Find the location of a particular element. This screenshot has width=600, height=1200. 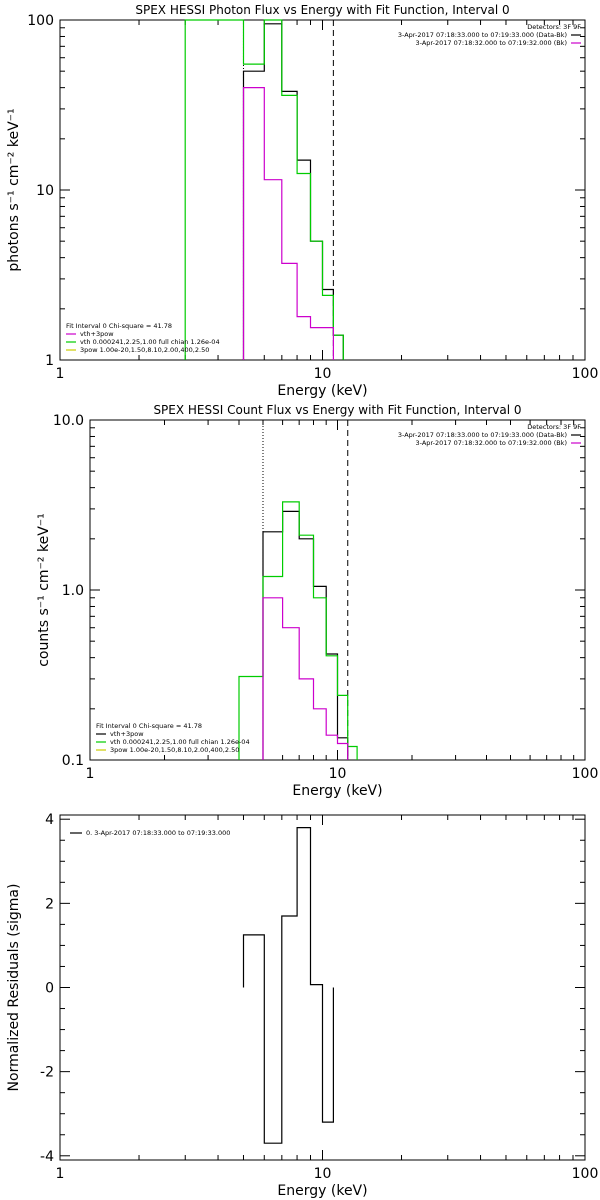

panel3-xtick-label: 10 is located at coordinates (323, 1174).